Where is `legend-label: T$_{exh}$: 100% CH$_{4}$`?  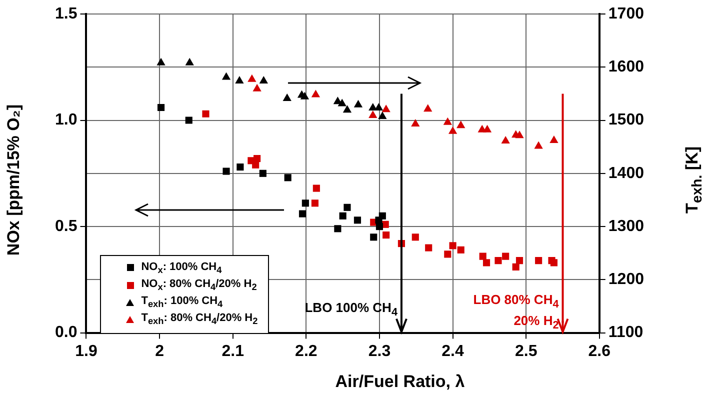 legend-label: T$_{exh}$: 100% CH$_{4}$ is located at coordinates (182, 303).